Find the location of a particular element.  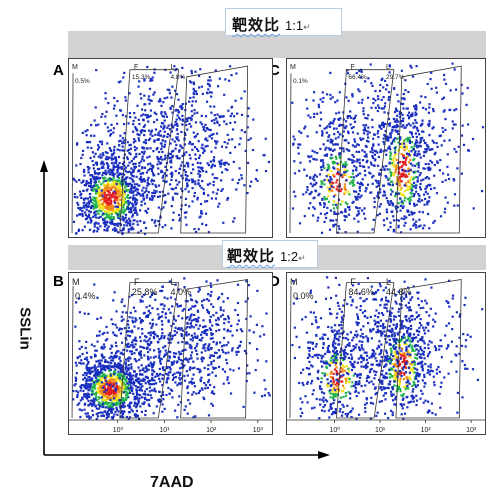

flow-plot-d: M 0.0% F 84.6% L 44.8% 10⁰ 10¹ 10² 10³ is located at coordinates (386, 353).